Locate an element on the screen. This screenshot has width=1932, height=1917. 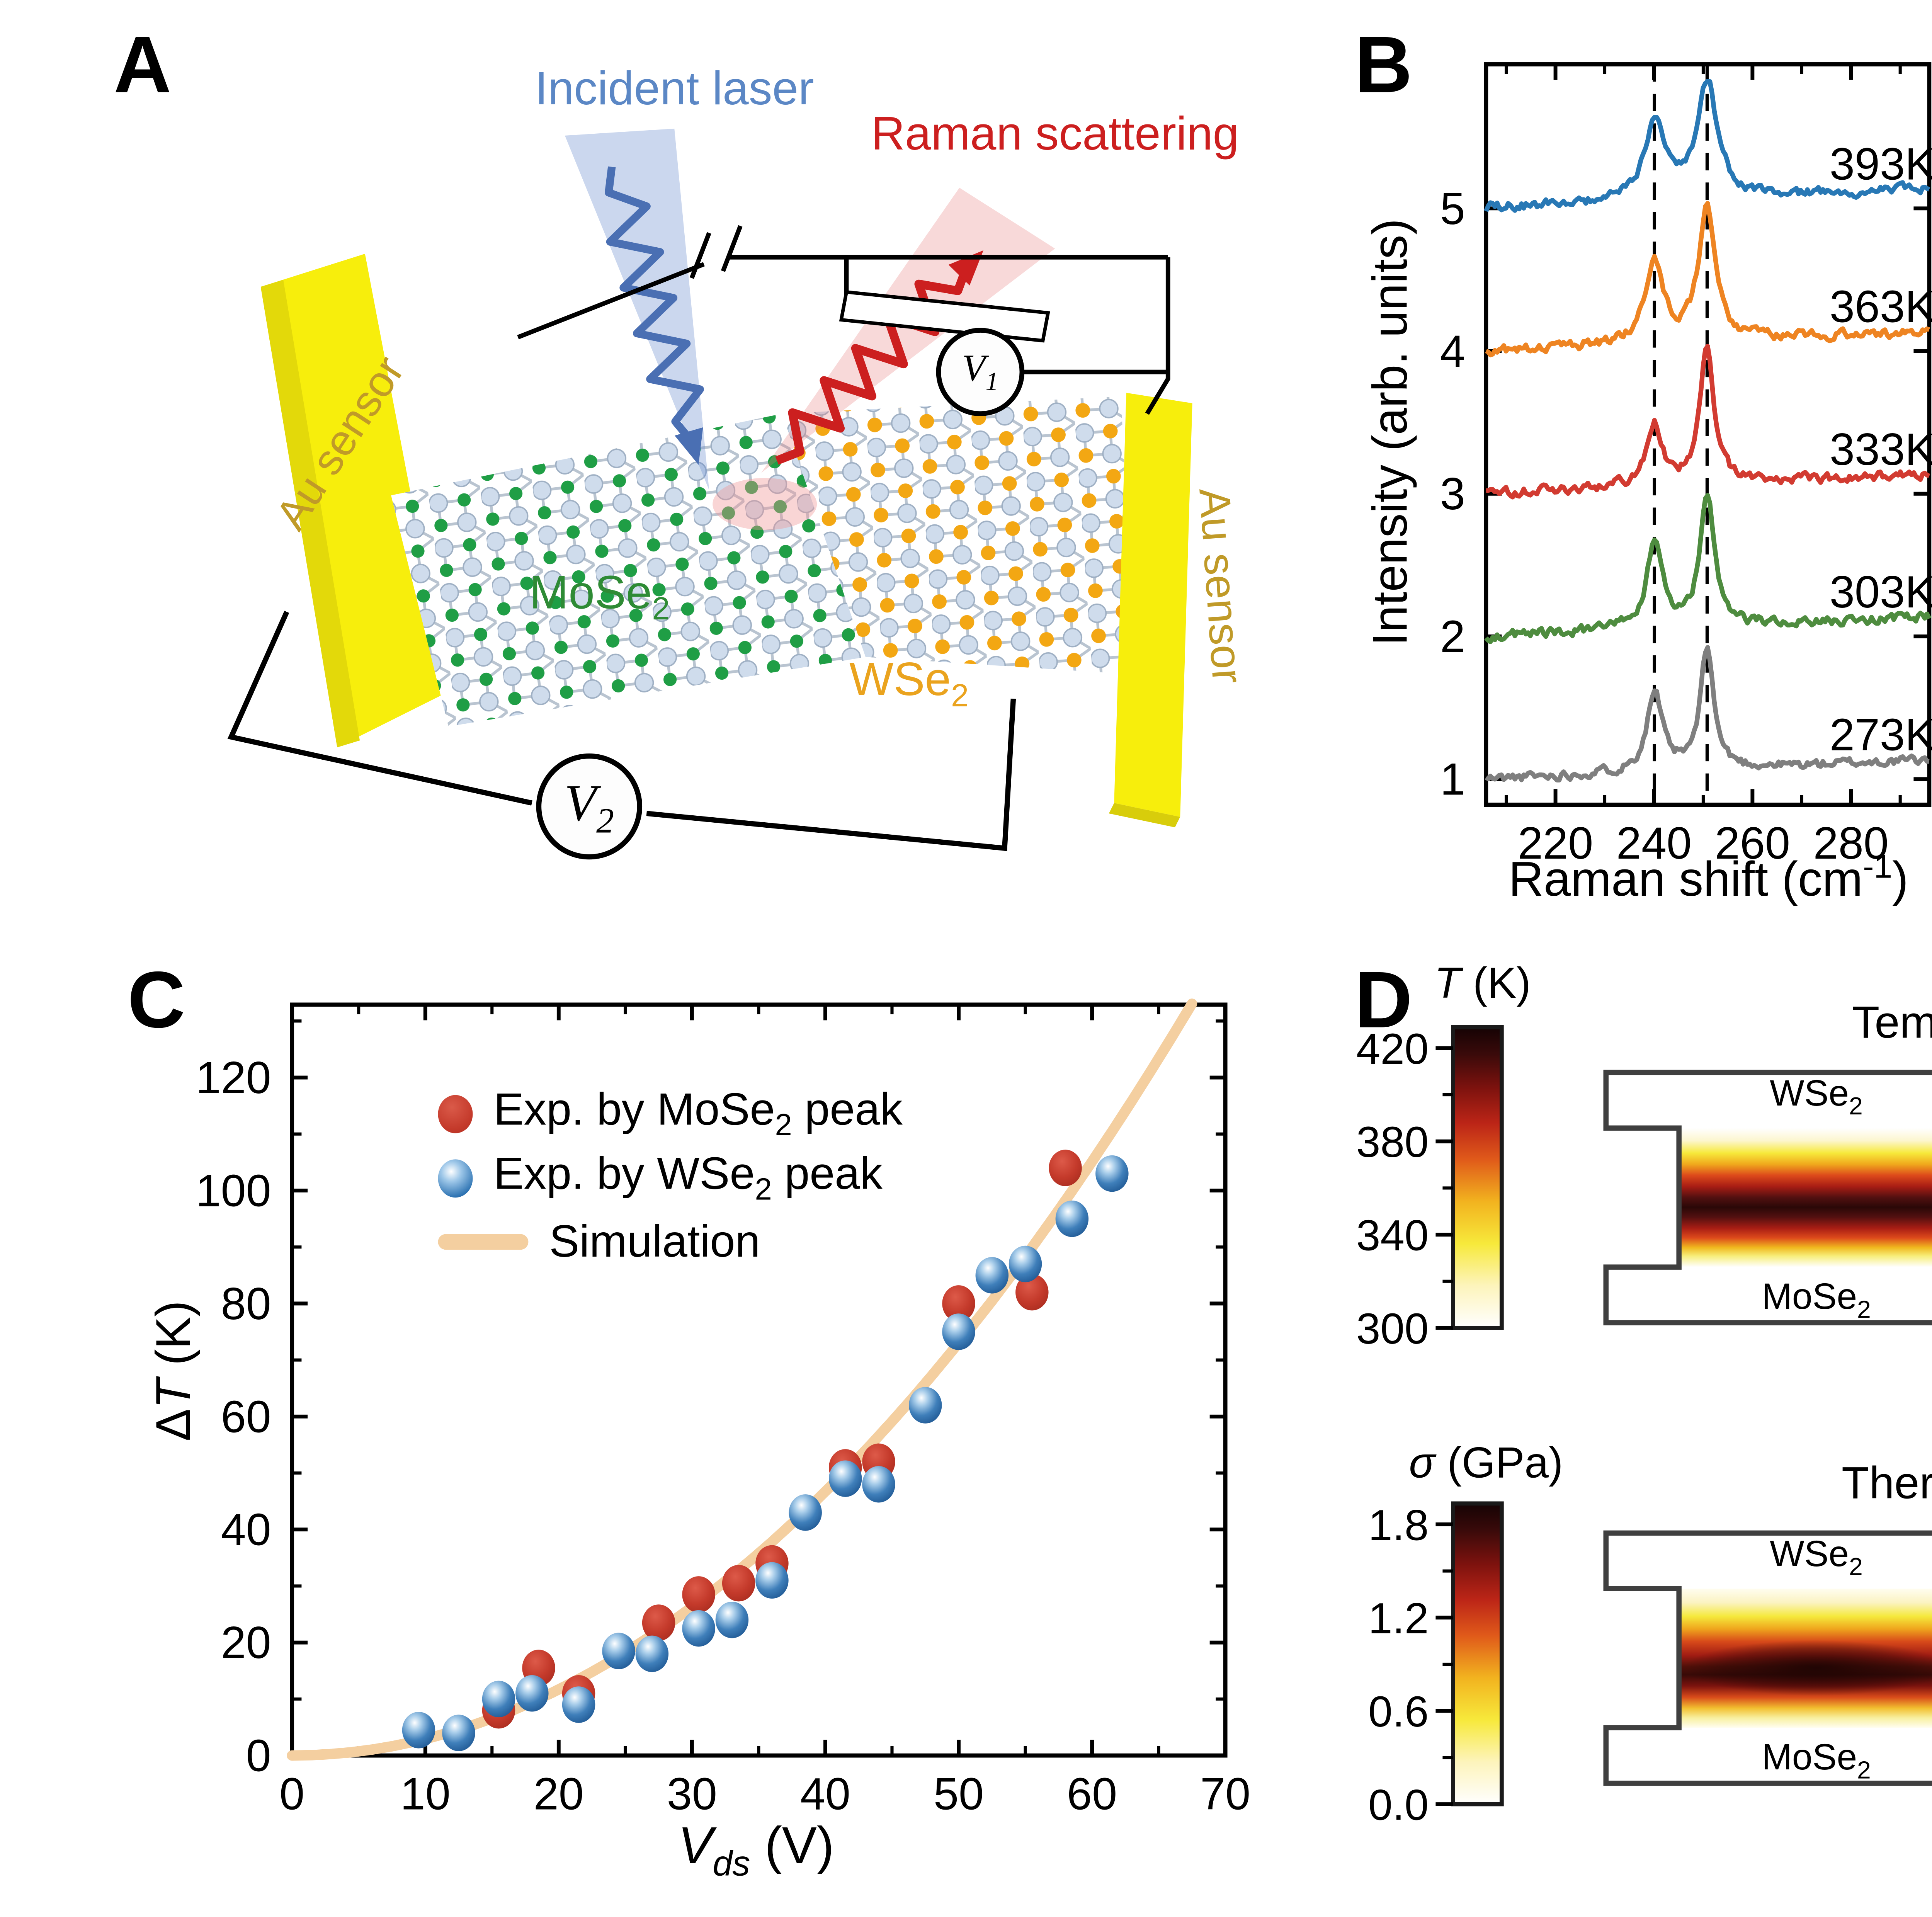
incident-laser-label: Incident laser is located at coordinates (674, 88).